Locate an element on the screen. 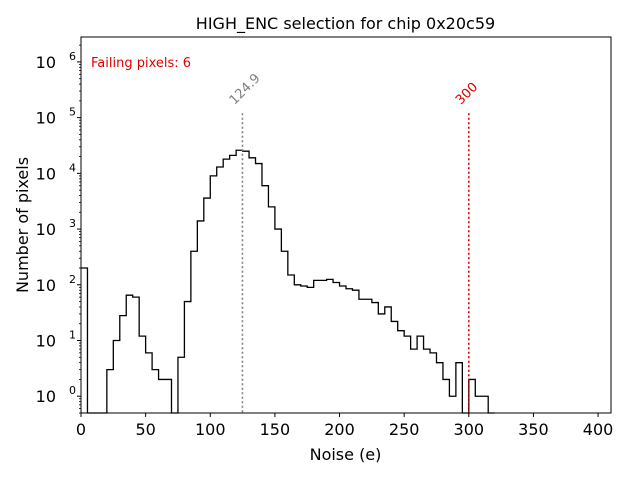 The width and height of the screenshot is (640, 480). x-tick-label-0: 0 is located at coordinates (81, 429).